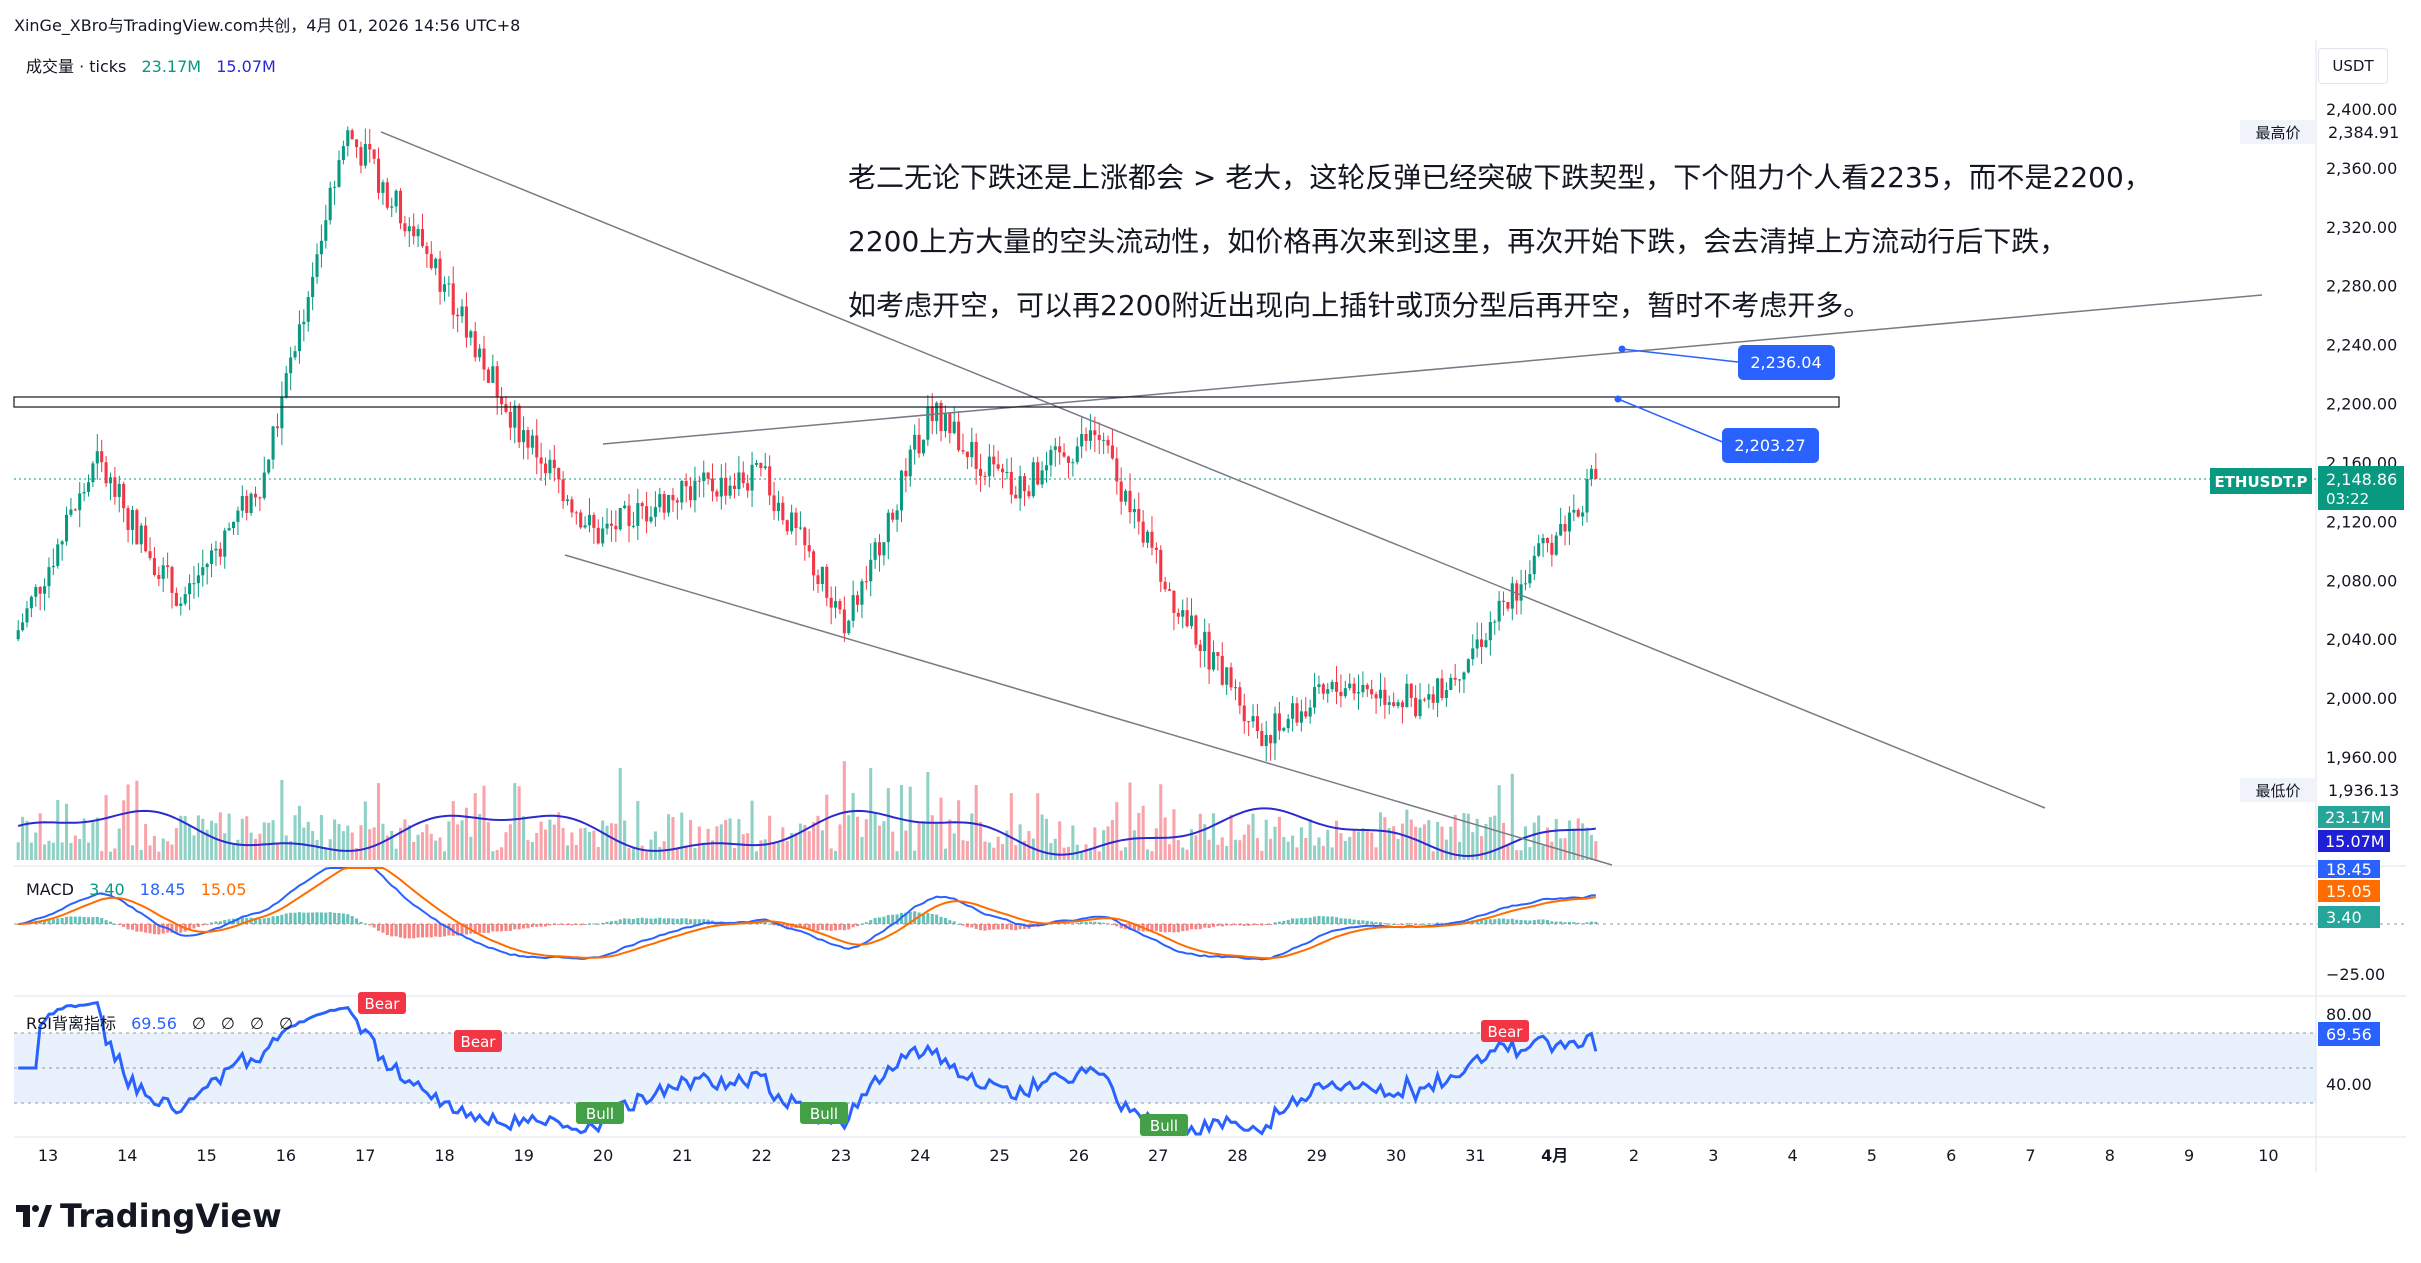 This screenshot has width=2421, height=1263. I want to click on resistance-zone, so click(926, 402).